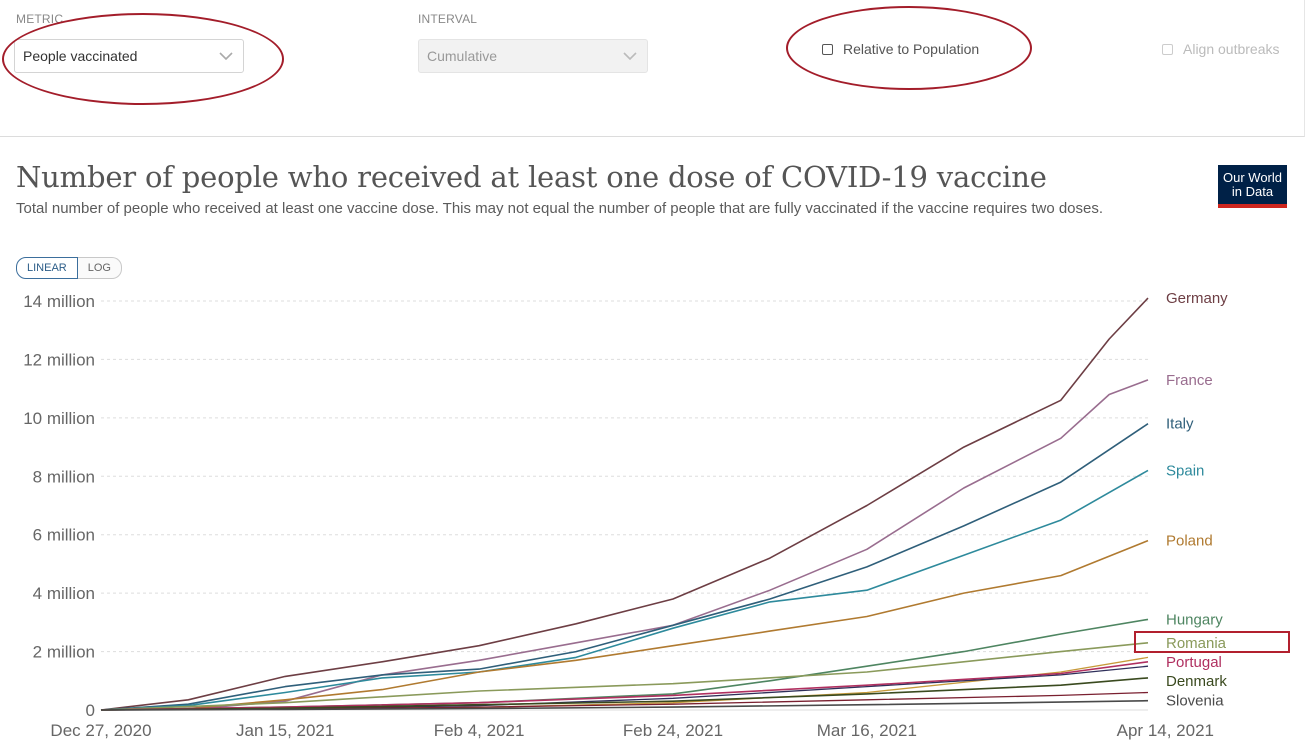 This screenshot has width=1306, height=750. I want to click on chevron-down-icon, so click(630, 56).